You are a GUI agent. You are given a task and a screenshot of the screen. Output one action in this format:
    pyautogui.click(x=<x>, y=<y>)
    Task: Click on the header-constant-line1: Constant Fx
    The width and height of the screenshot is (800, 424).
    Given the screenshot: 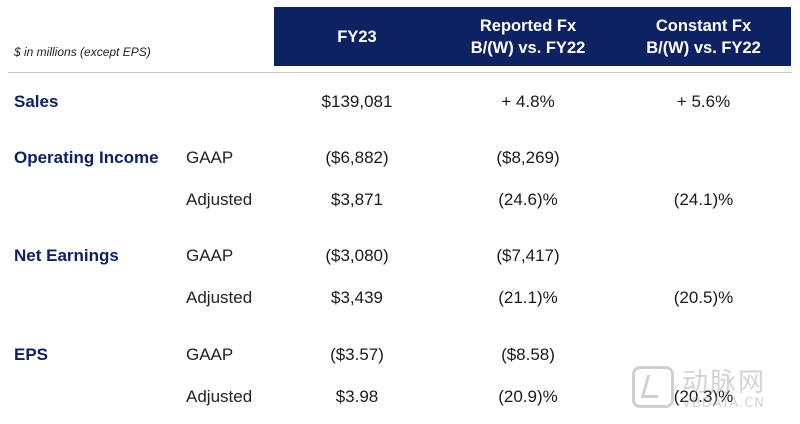 What is the action you would take?
    pyautogui.click(x=703, y=25)
    